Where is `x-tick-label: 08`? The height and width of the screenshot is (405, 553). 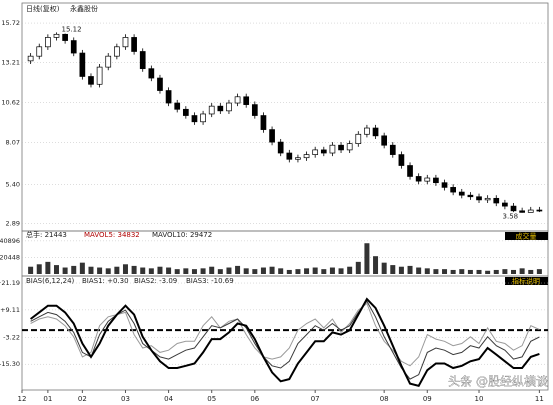 x-tick-label: 08 is located at coordinates (384, 399).